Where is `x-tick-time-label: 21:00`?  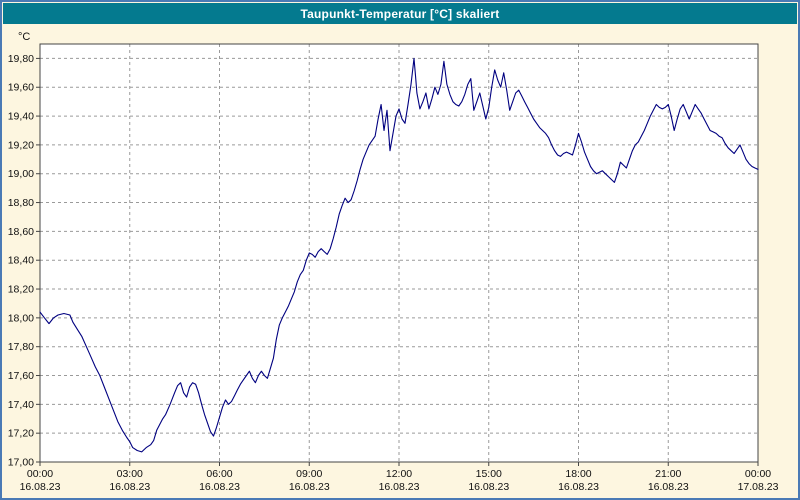
x-tick-time-label: 21:00 is located at coordinates (668, 474).